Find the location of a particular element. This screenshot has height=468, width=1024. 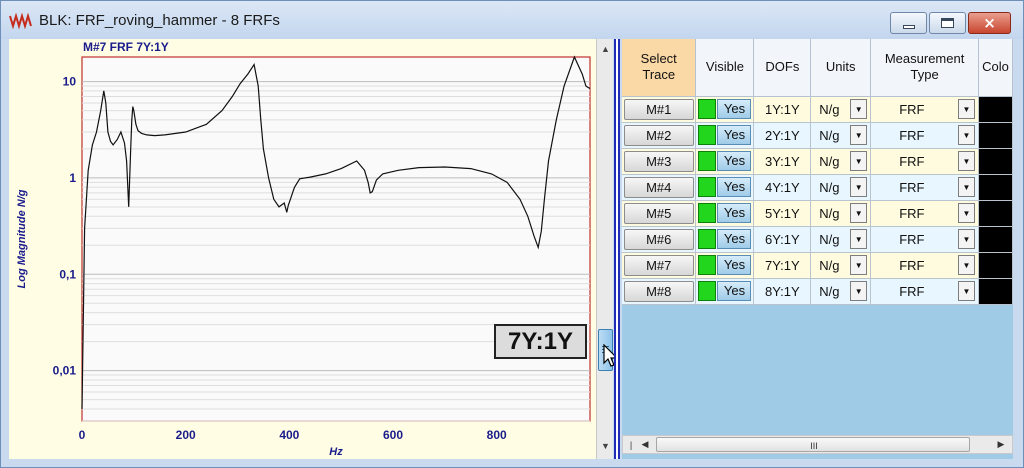

x-tick-label: 600 is located at coordinates (393, 435).